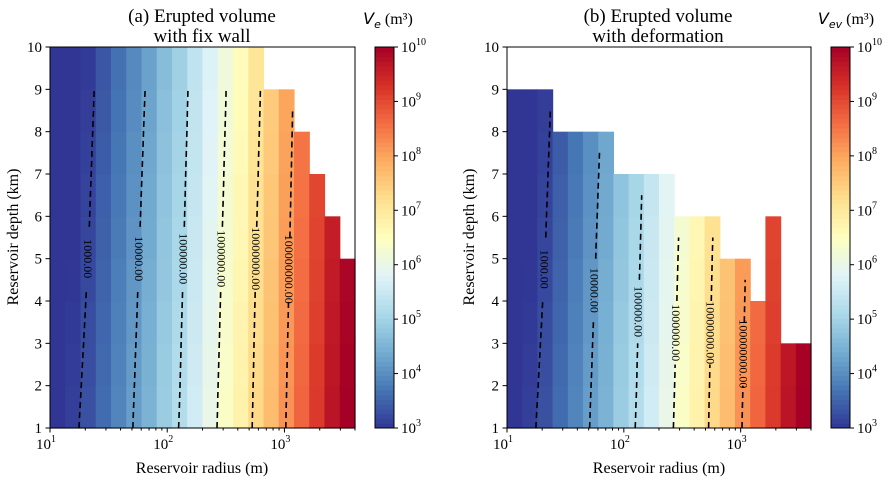 The height and width of the screenshot is (484, 892). What do you see at coordinates (39, 344) in the screenshot?
I see `y-tick-label: 3` at bounding box center [39, 344].